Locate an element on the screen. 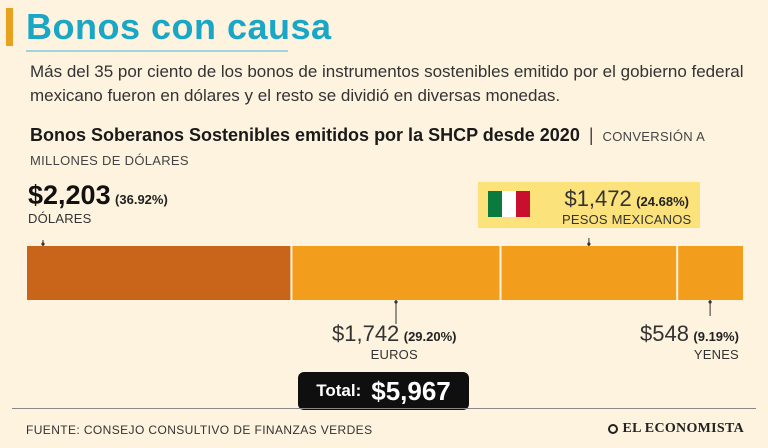  flag-stripe-red is located at coordinates (523, 204).